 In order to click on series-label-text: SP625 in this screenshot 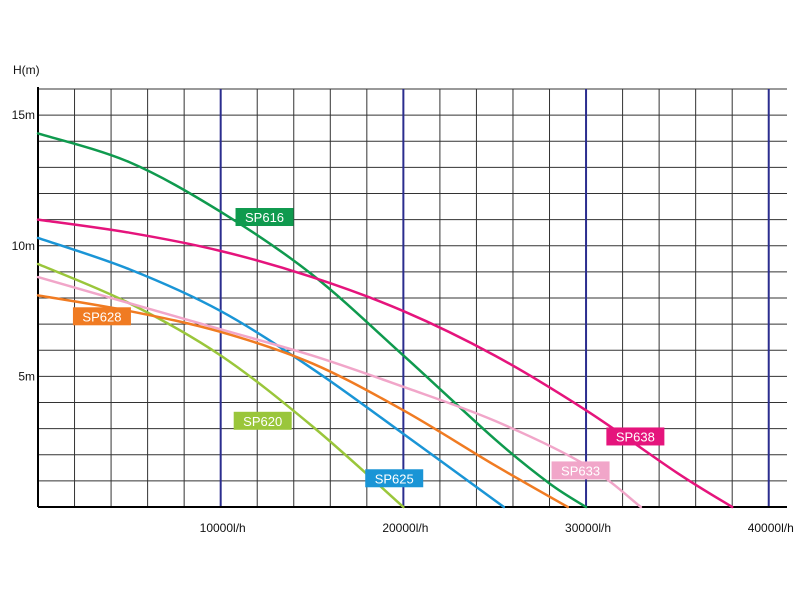, I will do `click(394, 478)`.